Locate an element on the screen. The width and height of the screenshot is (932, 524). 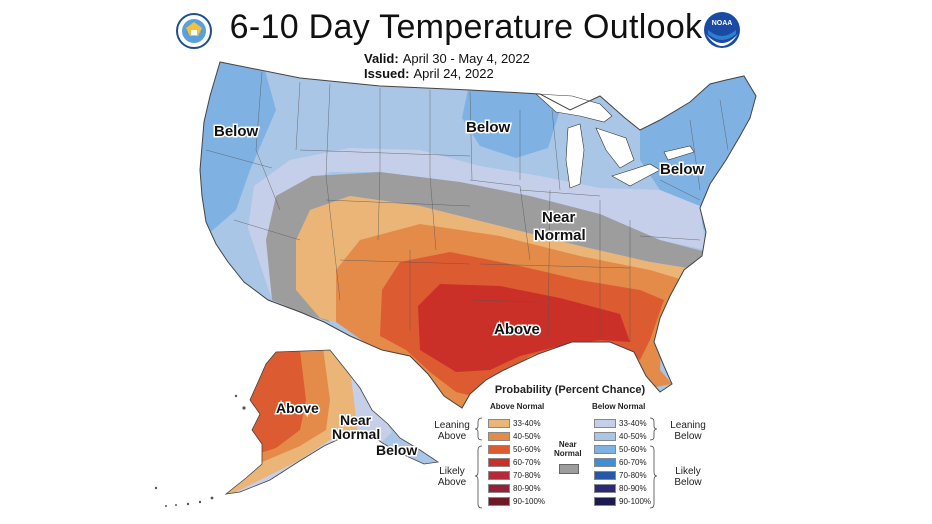
legend-likely-below: Likely Below is located at coordinates (688, 477).